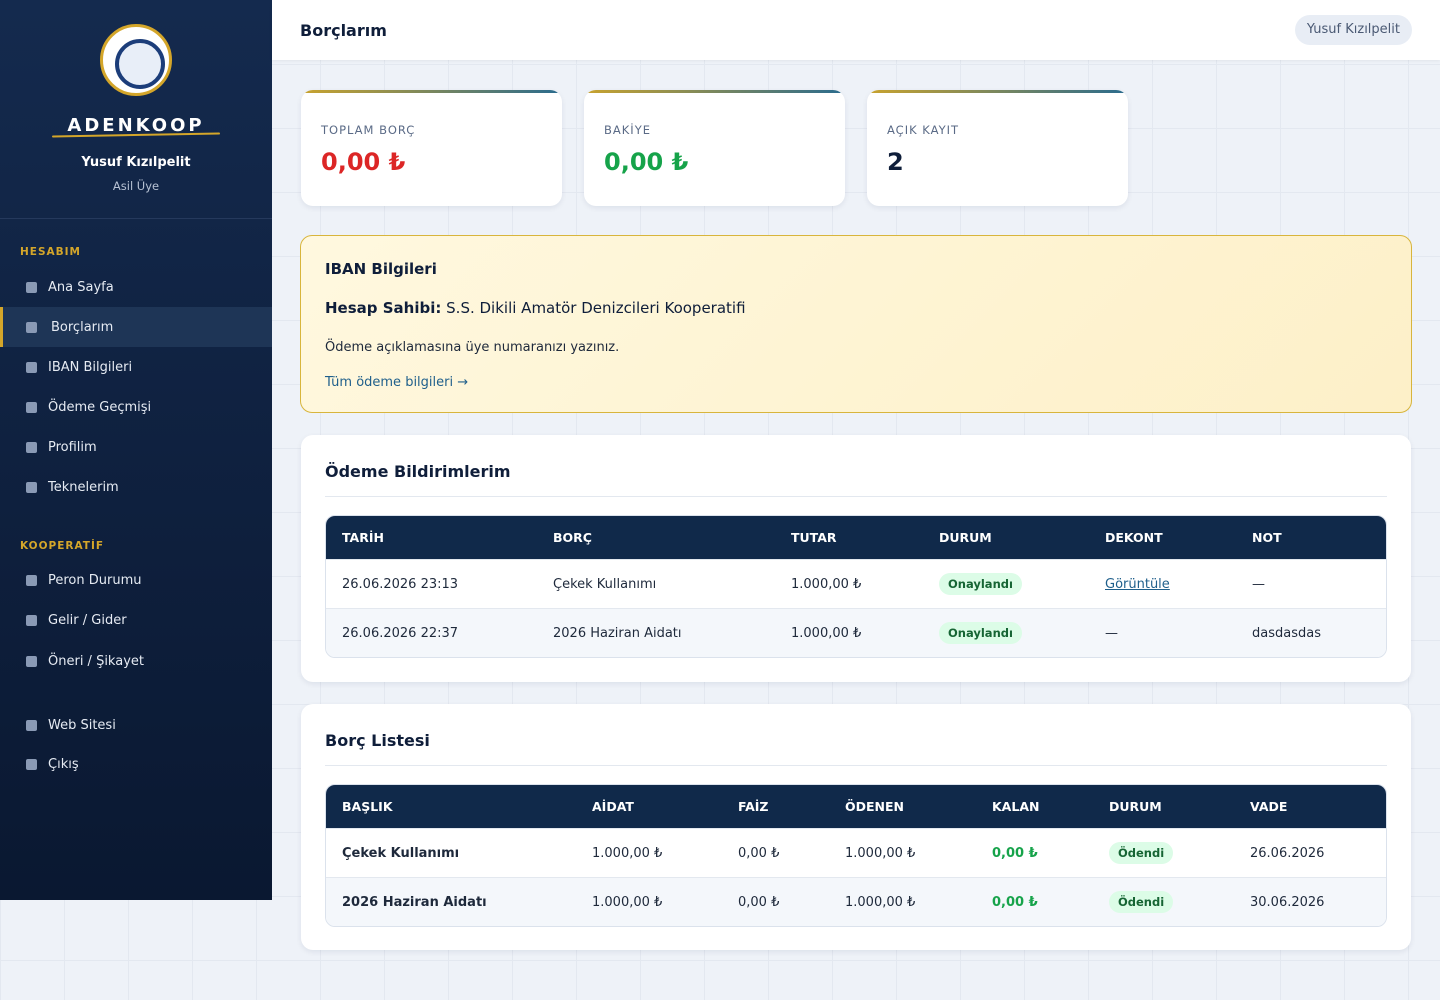 The image size is (1440, 1000). Describe the element at coordinates (400, 584) in the screenshot. I see `cell-text: 26.06.2026 23:13` at that location.